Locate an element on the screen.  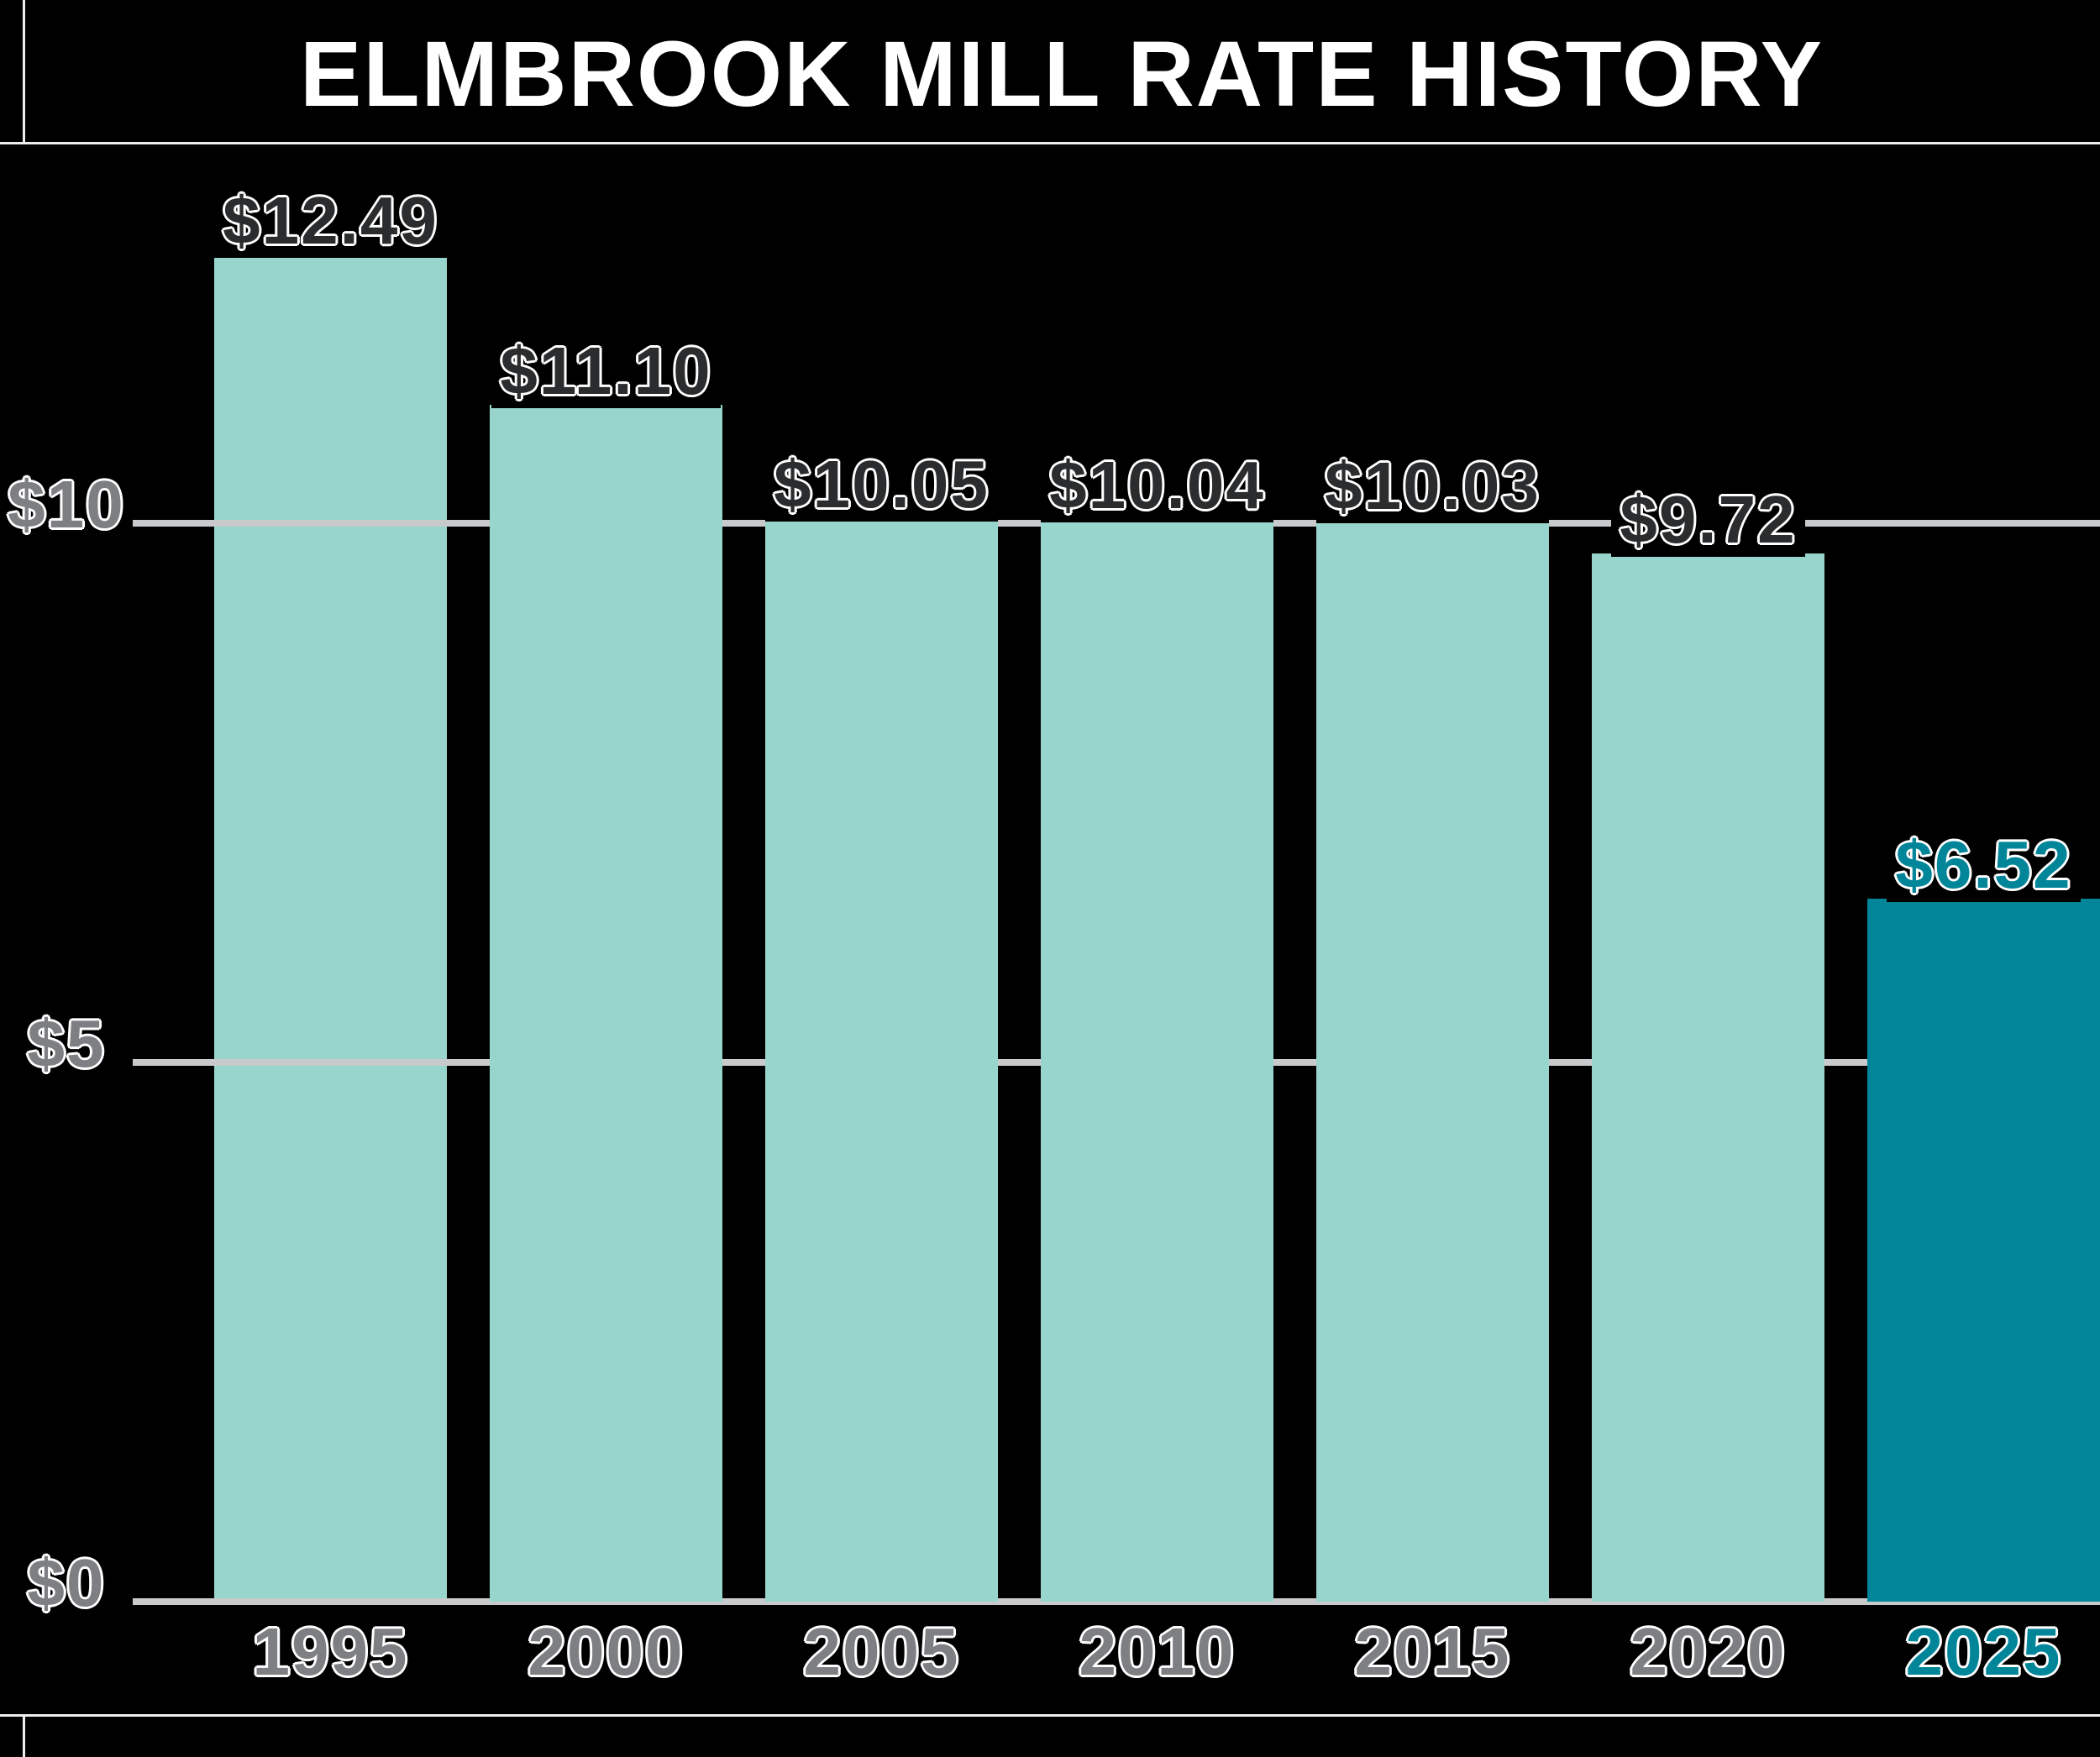
x-label-2015: 2015 is located at coordinates (1432, 1651).